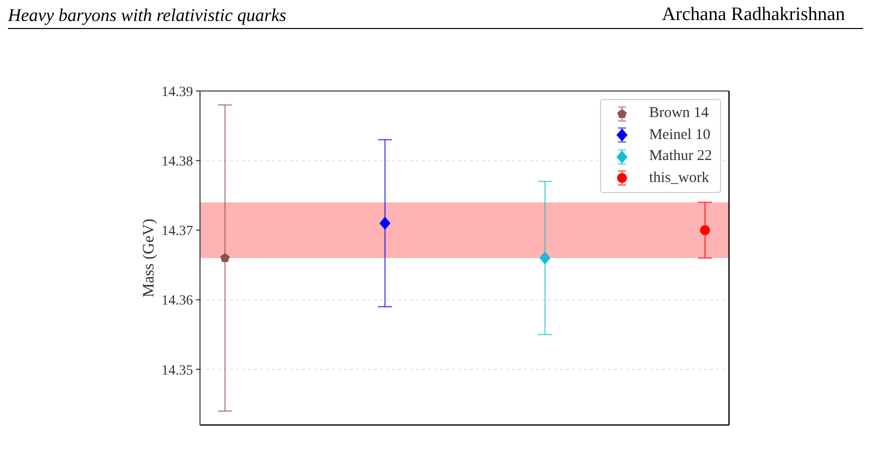 Image resolution: width=871 pixels, height=456 pixels. I want to click on legend-label: Mathur 22, so click(680, 157).